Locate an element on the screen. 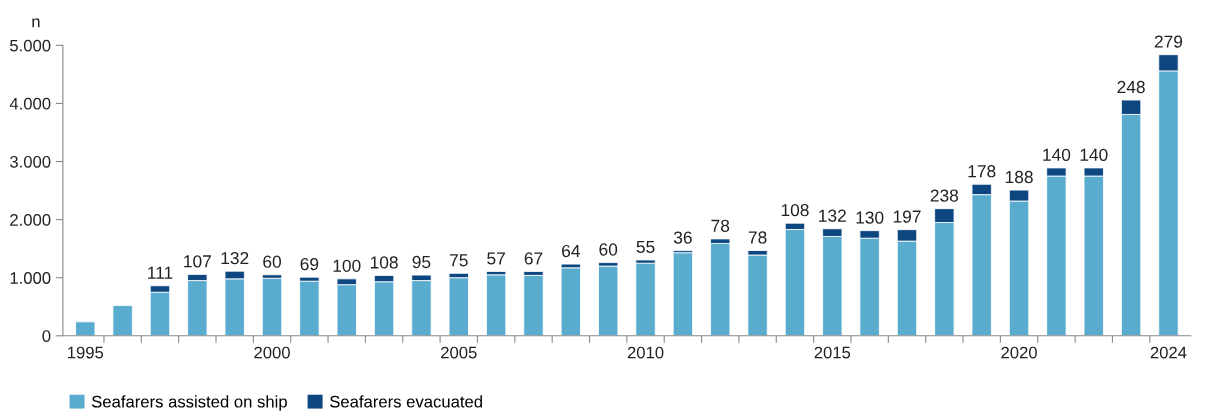 The image size is (1209, 412). data-label: 67 is located at coordinates (533, 258).